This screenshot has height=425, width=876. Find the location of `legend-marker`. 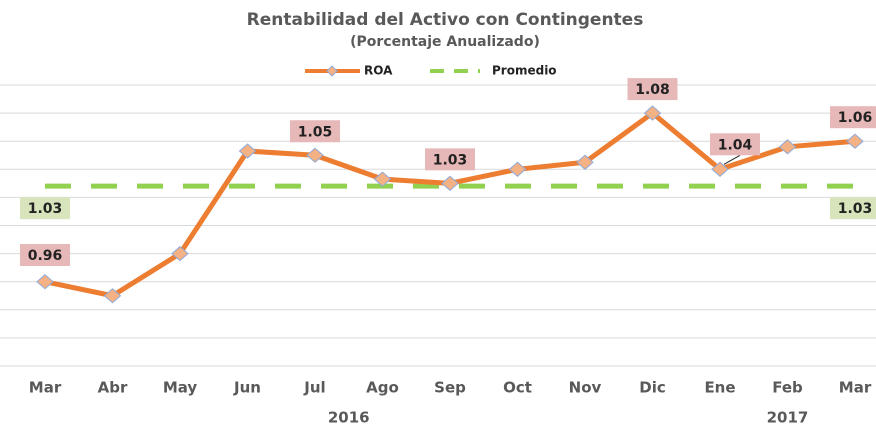

legend-marker is located at coordinates (332, 71).